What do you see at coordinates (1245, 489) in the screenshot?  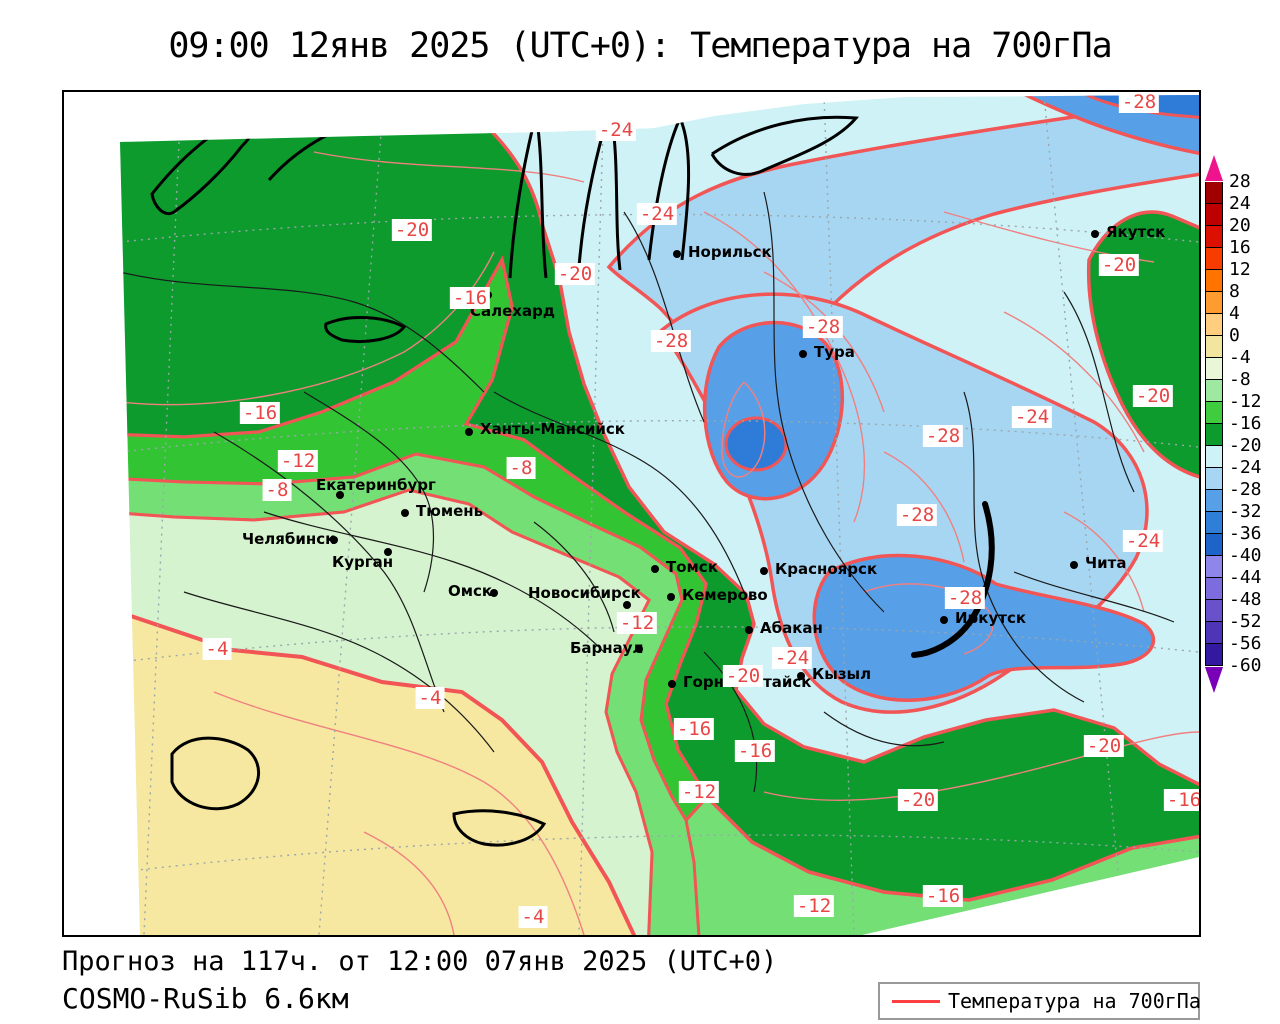 I see `colorbar-tick-label: -28` at bounding box center [1245, 489].